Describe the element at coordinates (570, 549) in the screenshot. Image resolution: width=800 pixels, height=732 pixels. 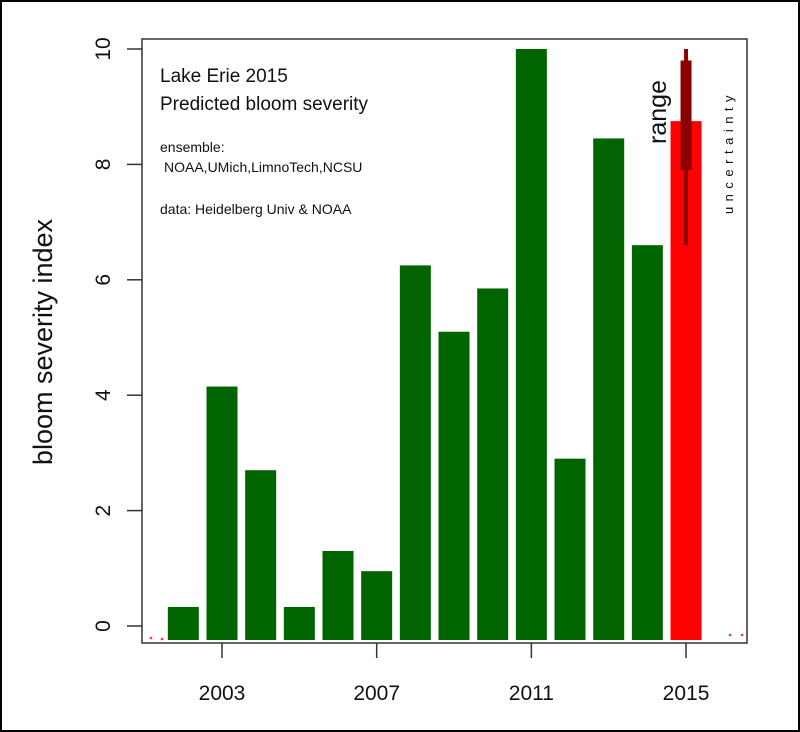
I see `bar-2012` at that location.